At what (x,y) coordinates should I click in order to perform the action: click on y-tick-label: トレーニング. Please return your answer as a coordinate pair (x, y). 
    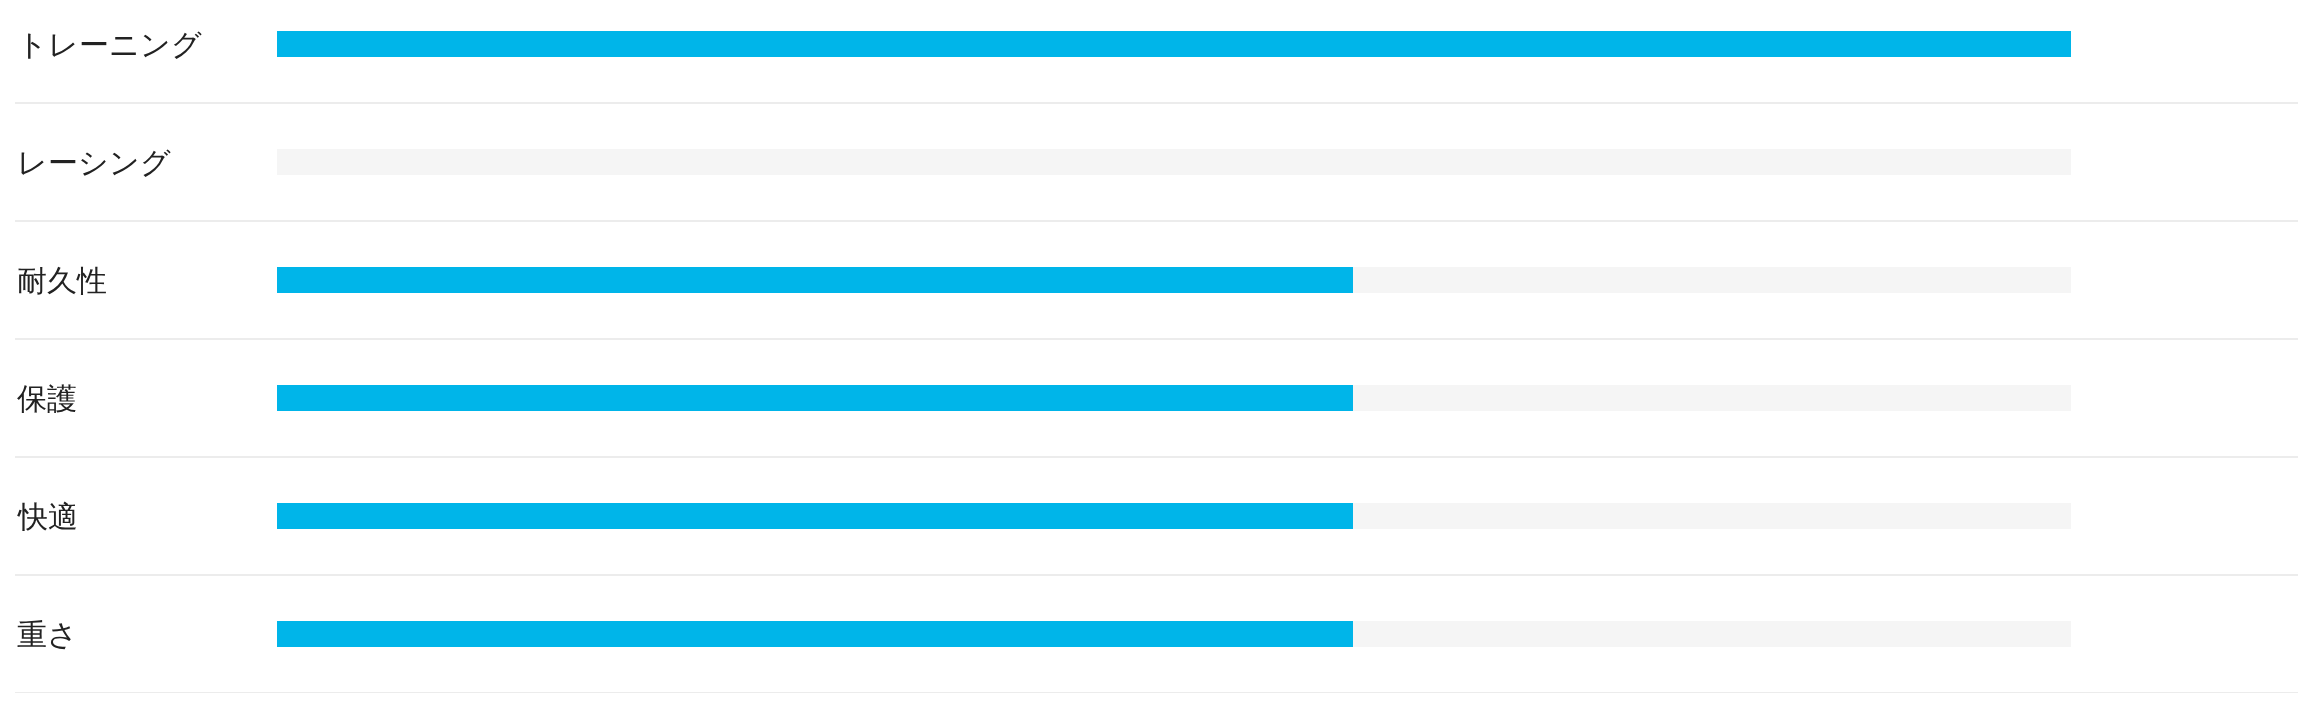
    Looking at the image, I should click on (109, 44).